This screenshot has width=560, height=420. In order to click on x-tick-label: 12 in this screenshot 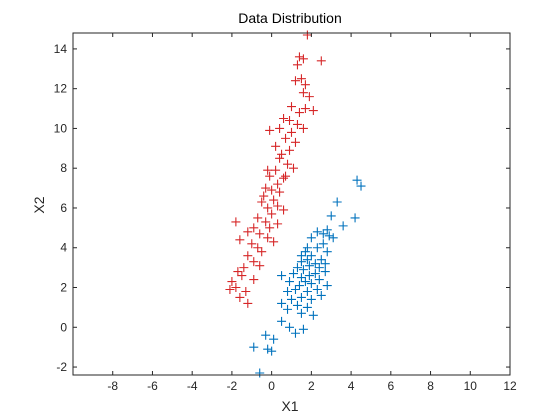, I will do `click(510, 386)`.